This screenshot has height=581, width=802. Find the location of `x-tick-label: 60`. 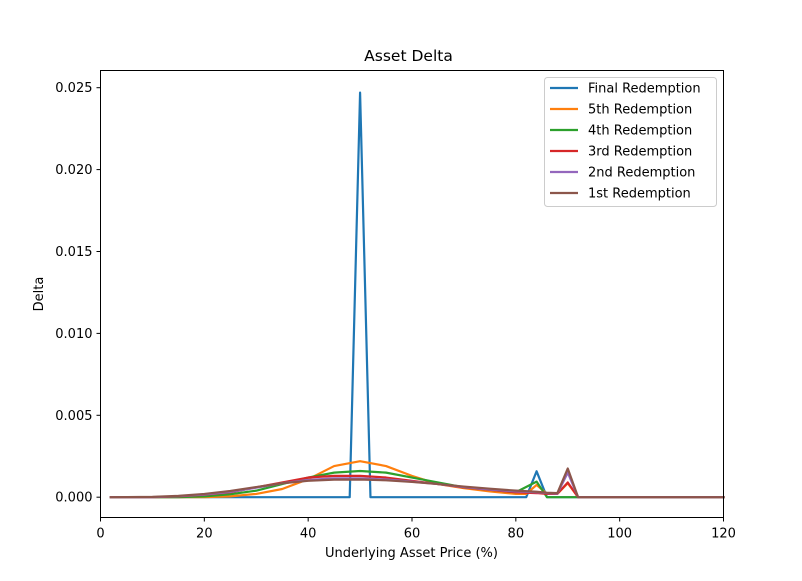

x-tick-label: 60 is located at coordinates (412, 534).